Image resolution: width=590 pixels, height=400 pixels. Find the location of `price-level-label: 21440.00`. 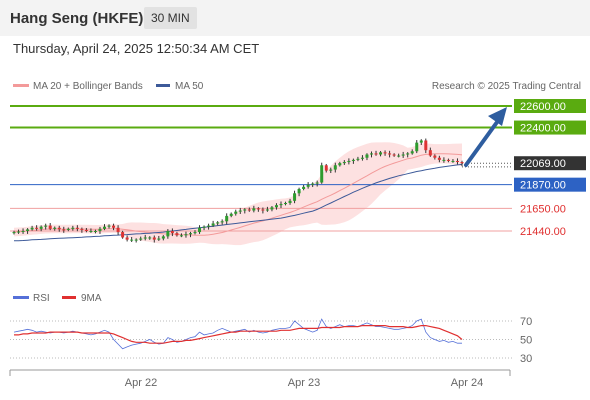

price-level-label: 21440.00 is located at coordinates (543, 232).